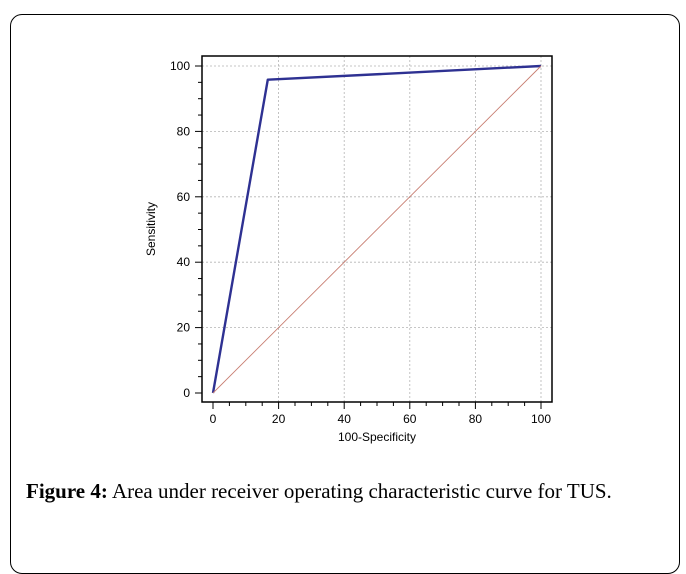  Describe the element at coordinates (151, 229) in the screenshot. I see `y-axis-title: Sensitivity` at that location.